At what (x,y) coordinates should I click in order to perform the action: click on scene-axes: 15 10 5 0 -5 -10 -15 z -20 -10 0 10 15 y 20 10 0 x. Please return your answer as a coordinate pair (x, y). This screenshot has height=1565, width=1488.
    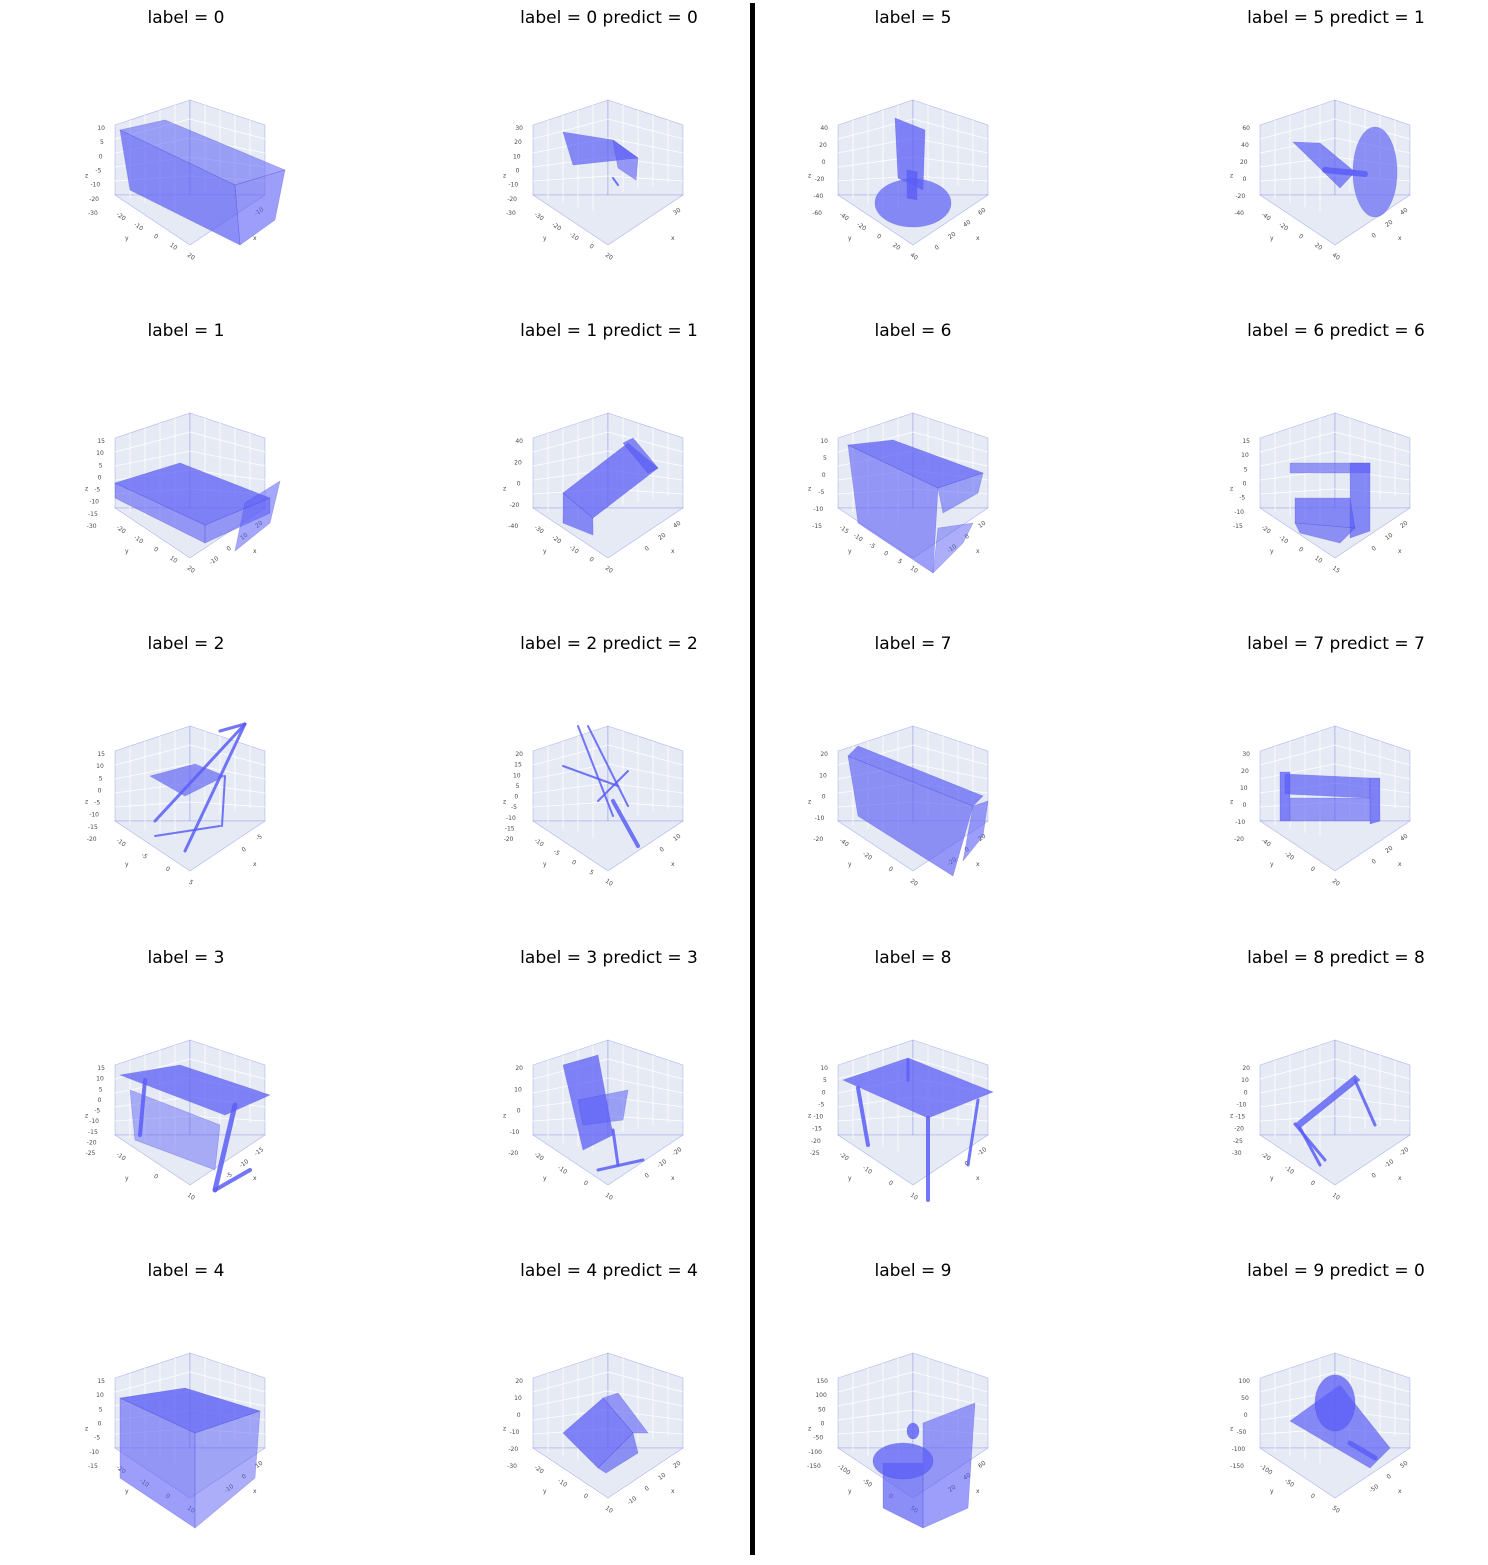
    Looking at the image, I should click on (1320, 493).